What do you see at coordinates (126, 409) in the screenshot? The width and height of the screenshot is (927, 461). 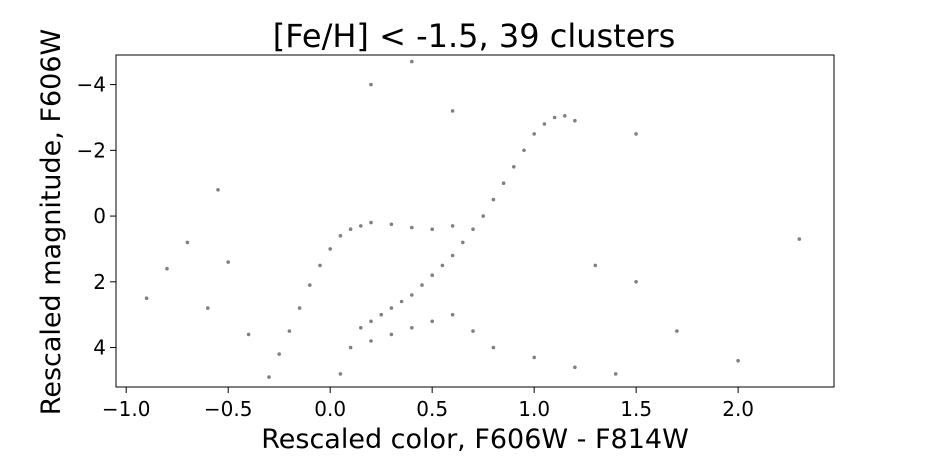 I see `x-tick-label: −1.0` at bounding box center [126, 409].